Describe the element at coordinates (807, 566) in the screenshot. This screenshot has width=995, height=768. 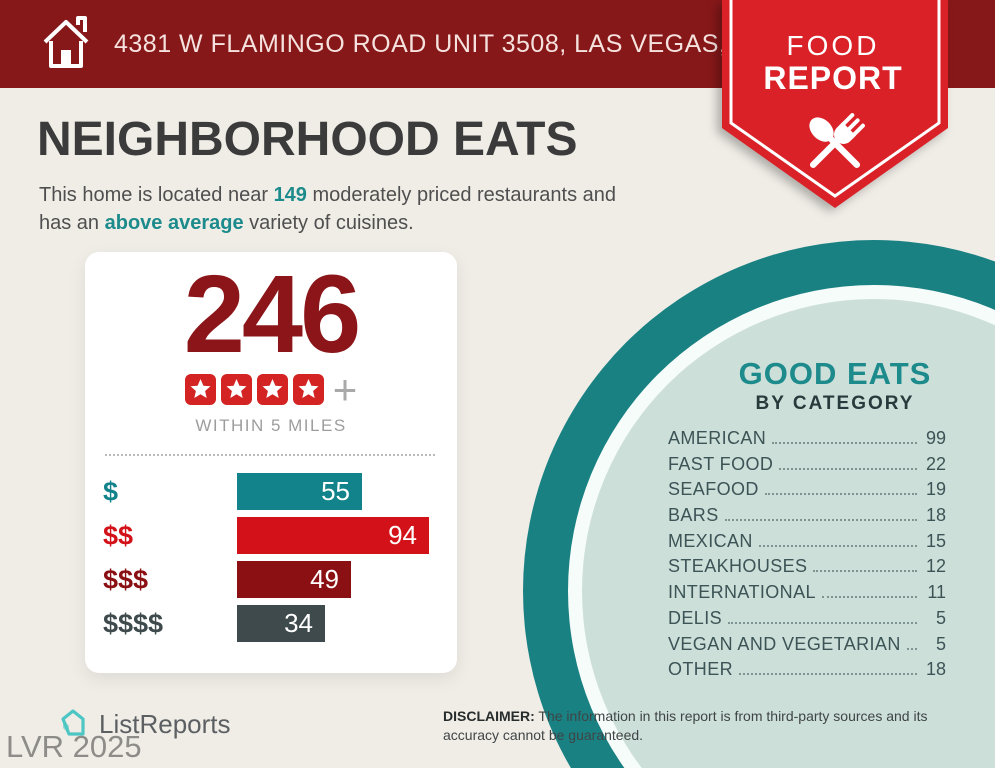
I see `list-item: STEAKHOUSES 12` at that location.